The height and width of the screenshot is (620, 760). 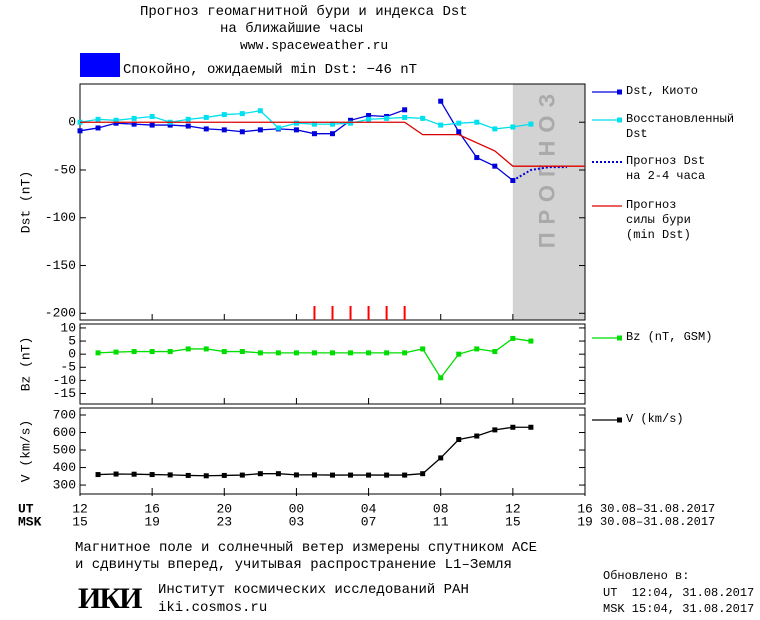 I want to click on x-tick-label-msk: 03, so click(x=297, y=521).